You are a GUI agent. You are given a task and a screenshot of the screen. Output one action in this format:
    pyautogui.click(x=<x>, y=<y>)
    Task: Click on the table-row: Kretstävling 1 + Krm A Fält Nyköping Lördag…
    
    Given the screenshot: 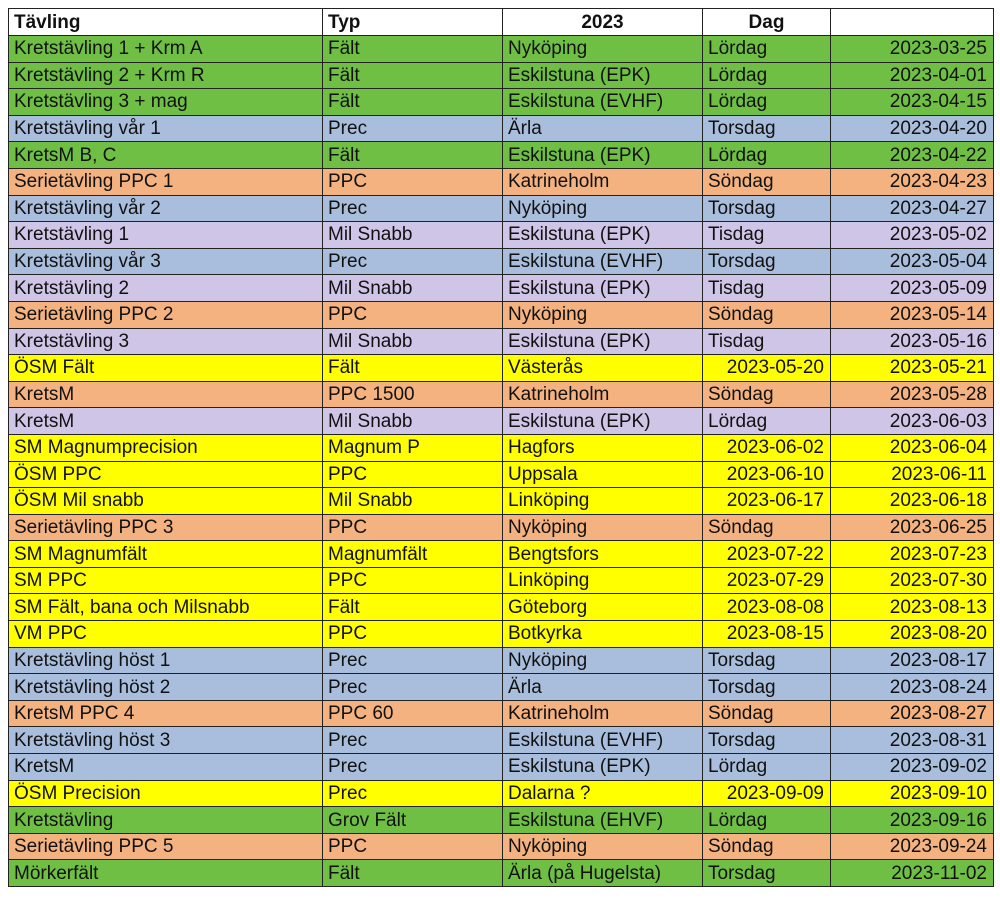 What is the action you would take?
    pyautogui.click(x=501, y=49)
    